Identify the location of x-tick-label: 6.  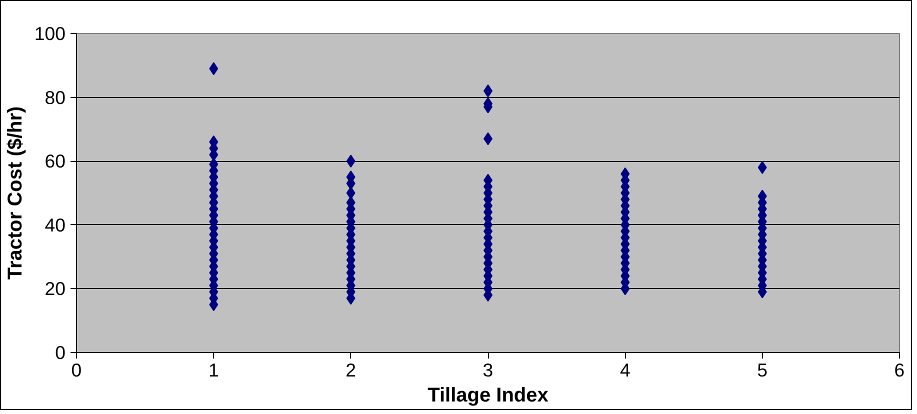
(899, 370).